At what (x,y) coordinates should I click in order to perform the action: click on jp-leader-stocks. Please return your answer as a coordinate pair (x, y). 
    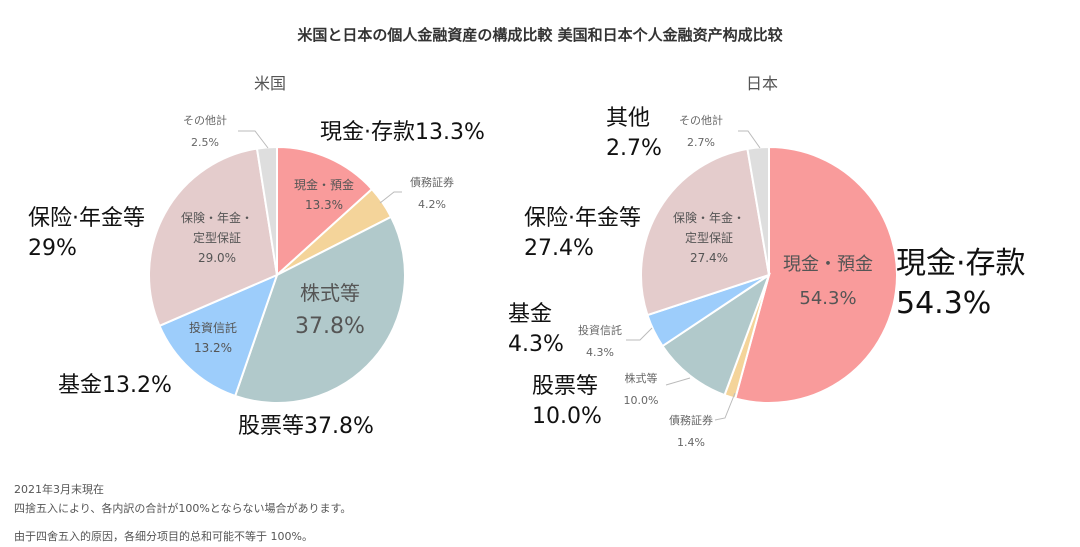
    Looking at the image, I should click on (678, 381).